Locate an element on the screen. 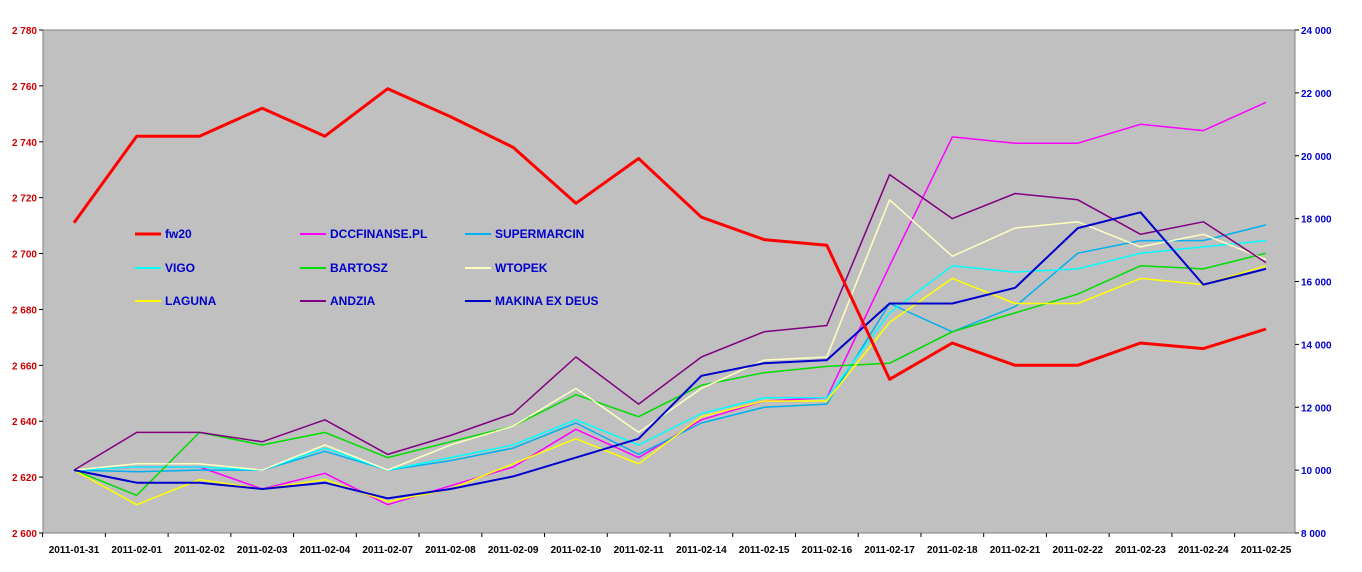  x-tick-label: 2011-02-17 is located at coordinates (889, 550).